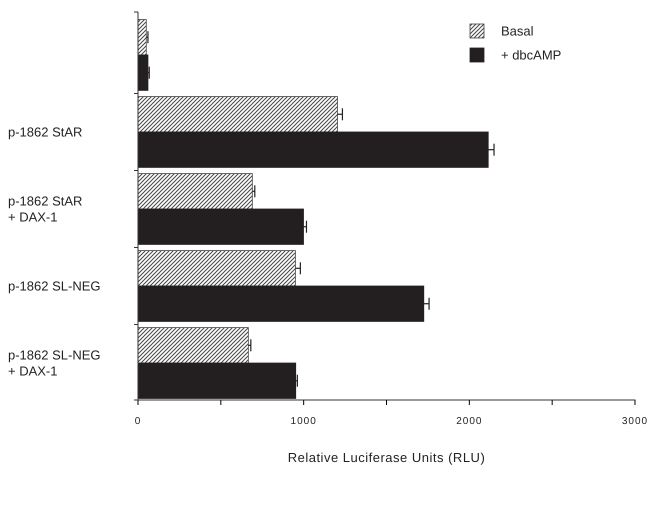 The width and height of the screenshot is (651, 510). What do you see at coordinates (303, 421) in the screenshot?
I see `x-tick-label: 1000` at bounding box center [303, 421].